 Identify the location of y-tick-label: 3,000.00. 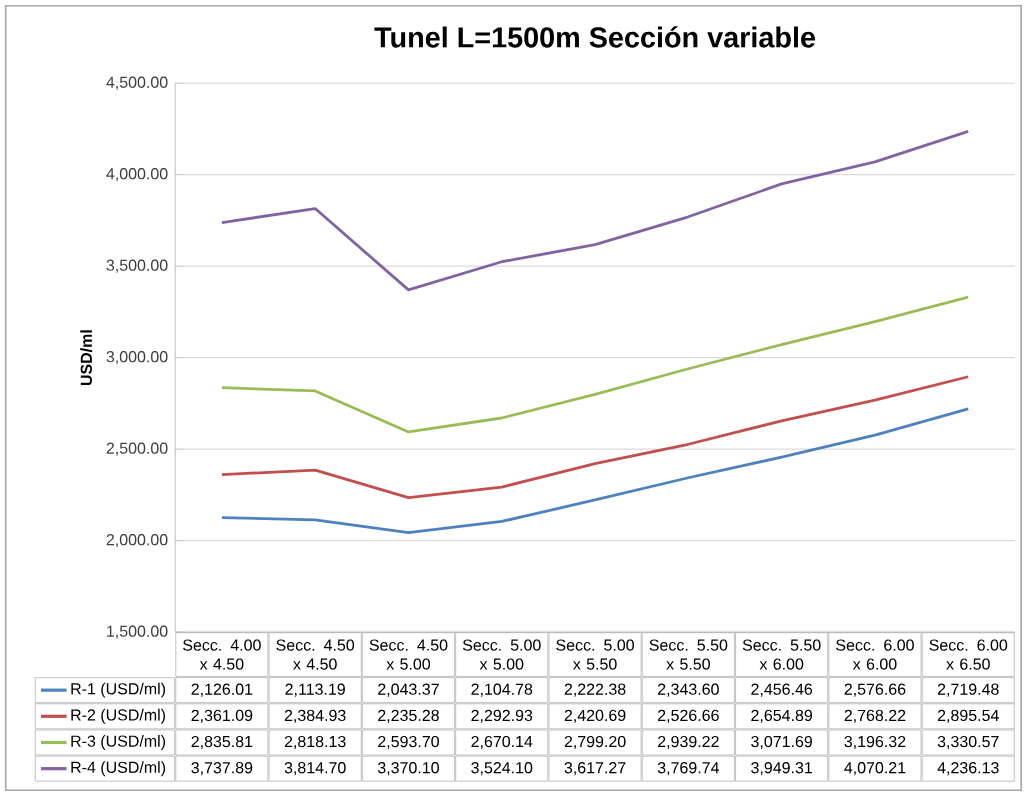
(137, 358).